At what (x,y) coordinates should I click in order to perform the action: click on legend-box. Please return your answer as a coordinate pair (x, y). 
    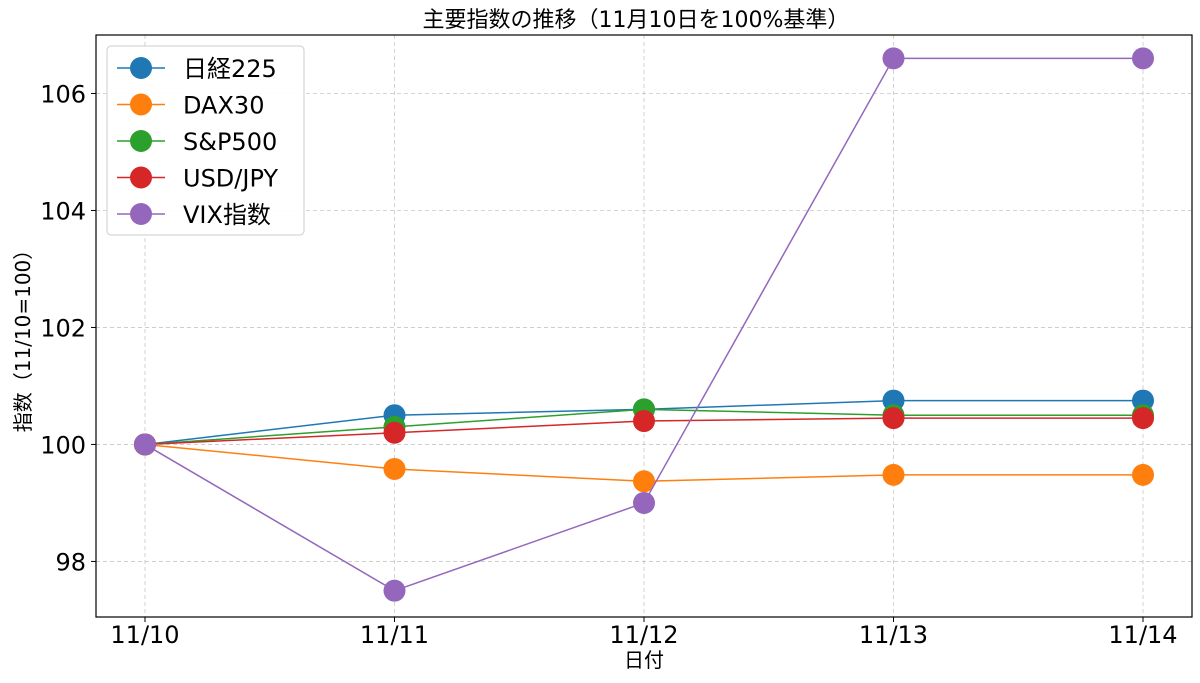
    Looking at the image, I should click on (205, 140).